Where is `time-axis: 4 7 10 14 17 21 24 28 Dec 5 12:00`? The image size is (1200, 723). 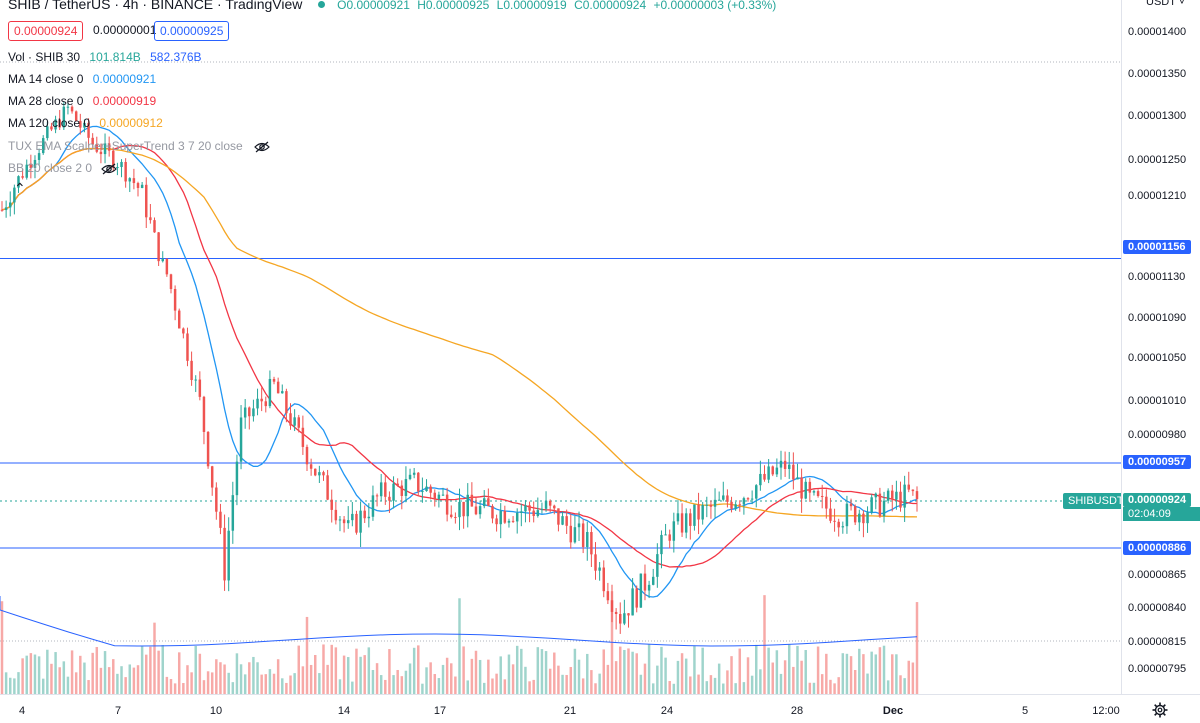
time-axis: 4 7 10 14 17 21 24 28 Dec 5 12:00 is located at coordinates (600, 708).